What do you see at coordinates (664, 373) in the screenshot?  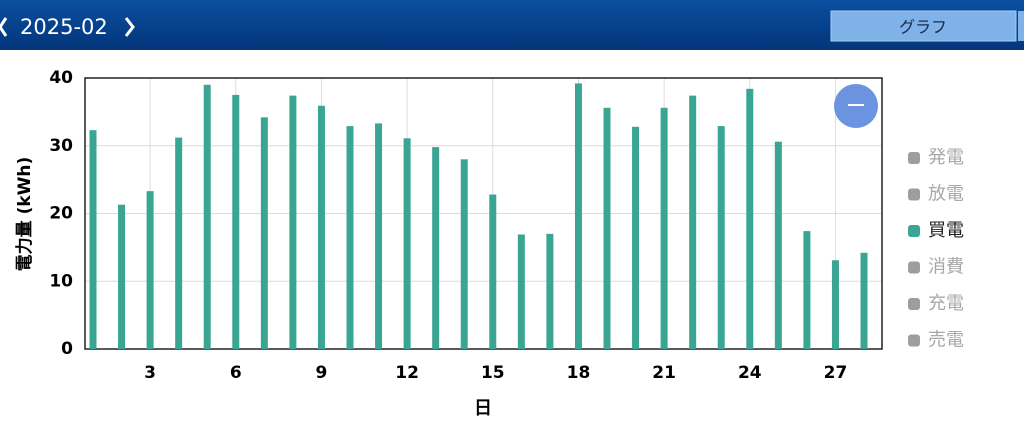 I see `x-tick-label: 21` at bounding box center [664, 373].